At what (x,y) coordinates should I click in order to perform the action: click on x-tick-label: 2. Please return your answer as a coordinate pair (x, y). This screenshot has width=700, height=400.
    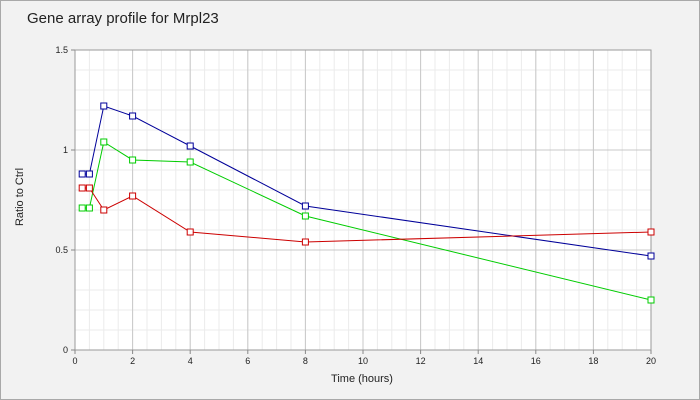
    Looking at the image, I should click on (132, 361).